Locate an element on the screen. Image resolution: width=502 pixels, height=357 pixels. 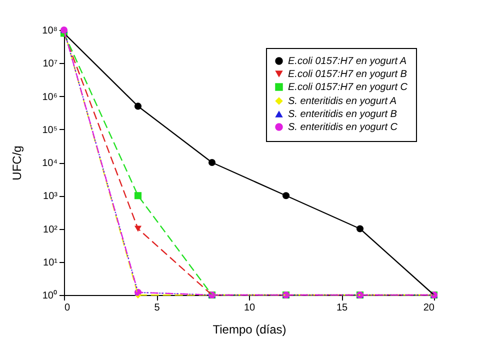
legend-label: E.coli 0157:H7 en yogurt C is located at coordinates (348, 87).